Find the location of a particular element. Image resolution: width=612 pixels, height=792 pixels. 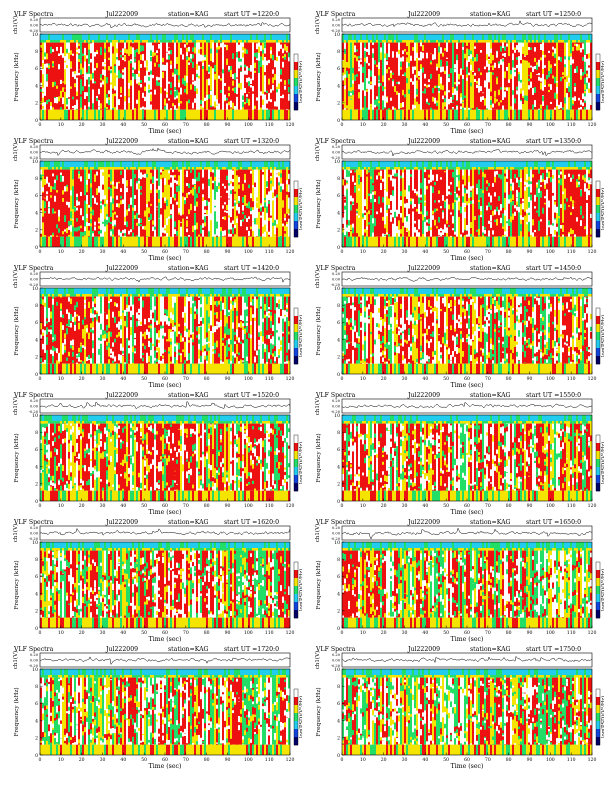

panel-start-time: start UT =1650:0 is located at coordinates (553, 522).